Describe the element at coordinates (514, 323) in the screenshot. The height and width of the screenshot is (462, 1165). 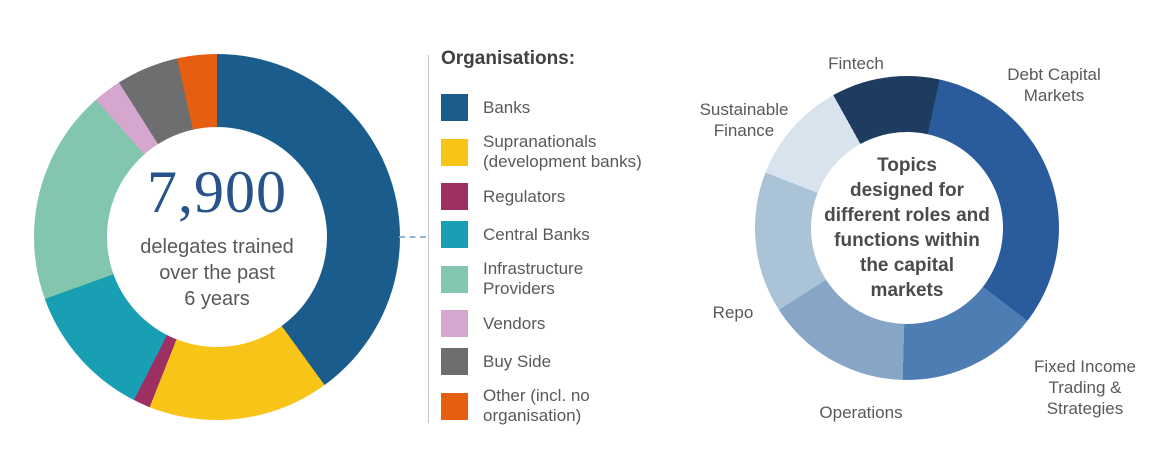
I see `legend-label: Vendors` at that location.